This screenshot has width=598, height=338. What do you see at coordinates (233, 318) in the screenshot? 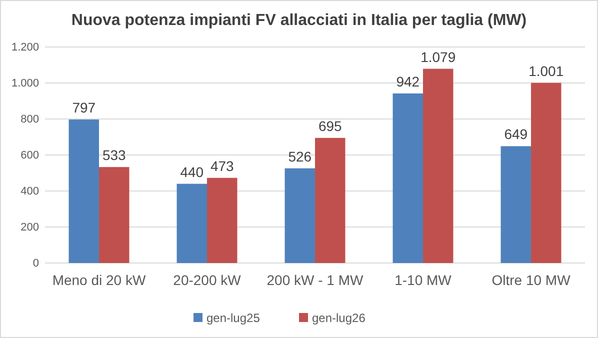
I see `legend-label: gen-lug25` at bounding box center [233, 318].